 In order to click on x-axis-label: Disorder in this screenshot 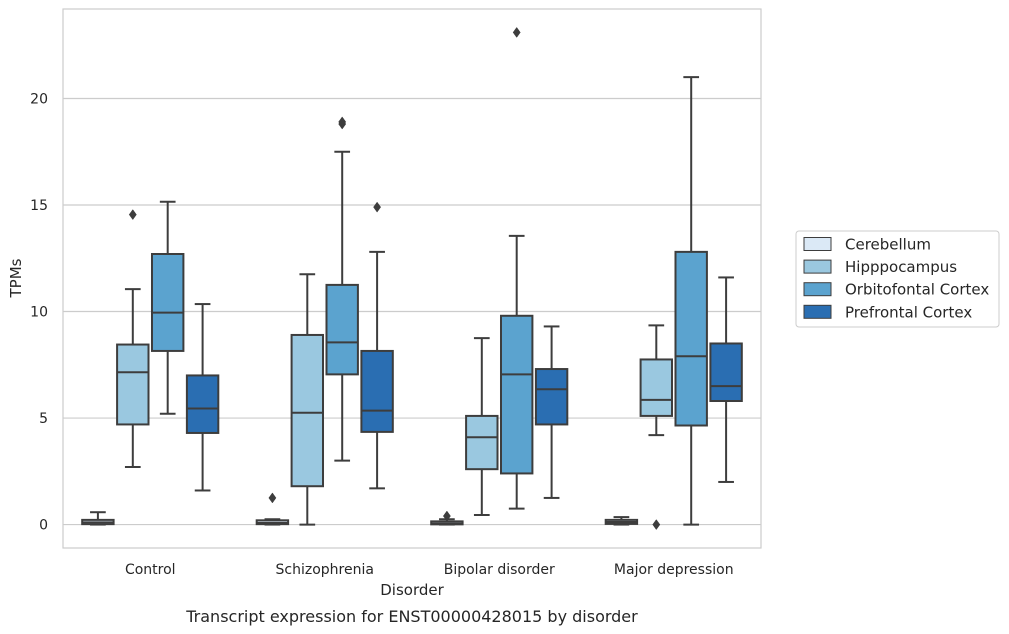, I will do `click(412, 590)`.